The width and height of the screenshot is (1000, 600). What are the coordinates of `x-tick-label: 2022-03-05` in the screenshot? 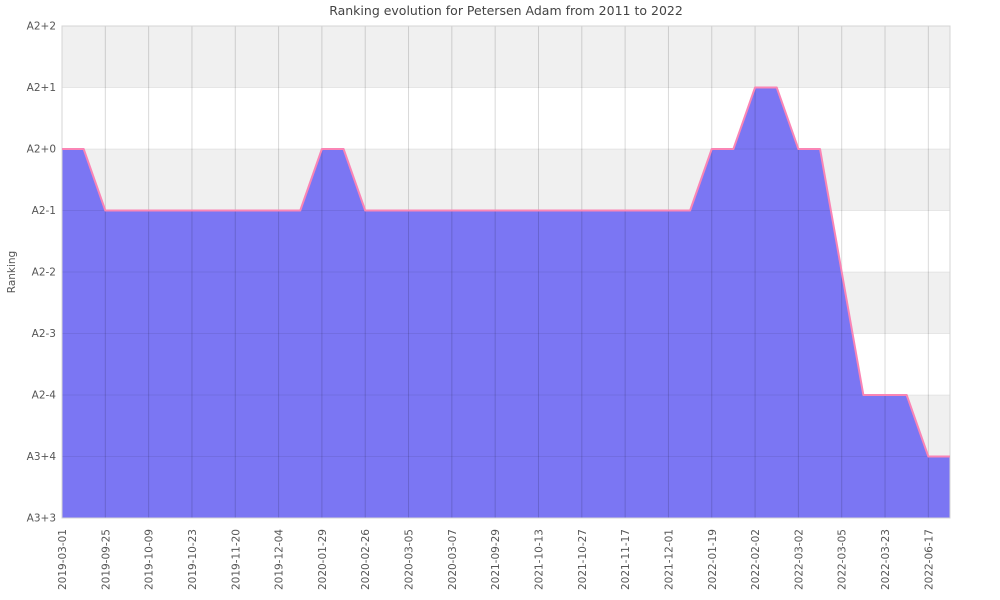 It's located at (843, 559).